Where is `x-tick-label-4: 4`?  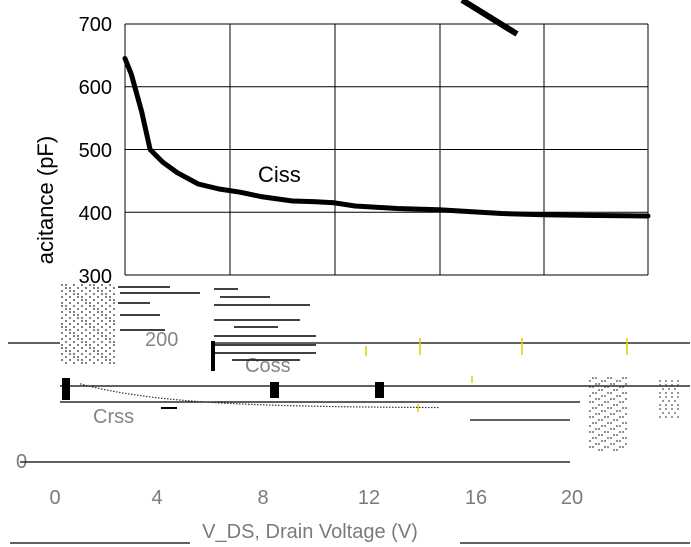 x-tick-label-4: 4 is located at coordinates (156, 498).